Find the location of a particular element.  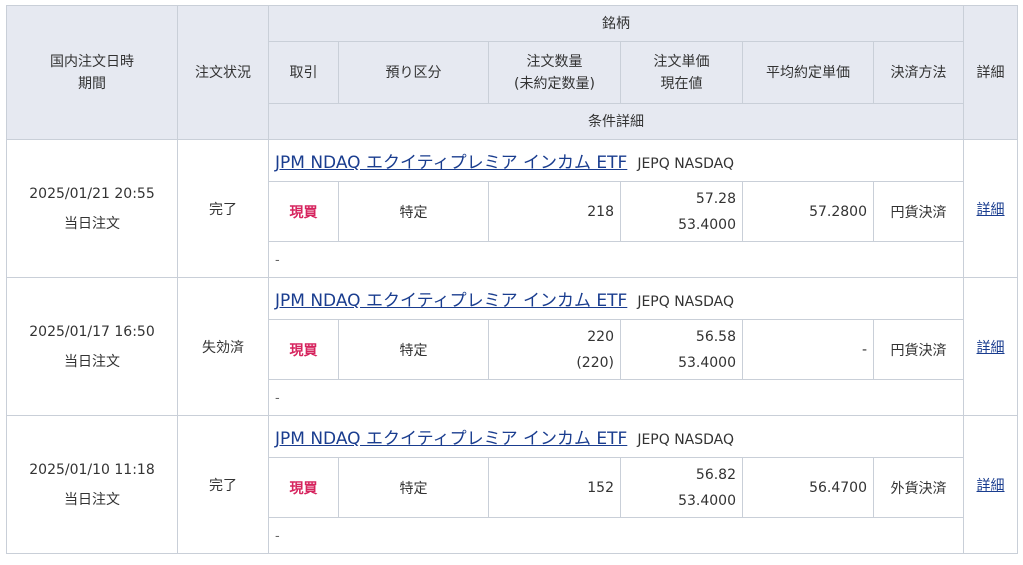

header-date-line1: 国内注文日時 is located at coordinates (92, 61).